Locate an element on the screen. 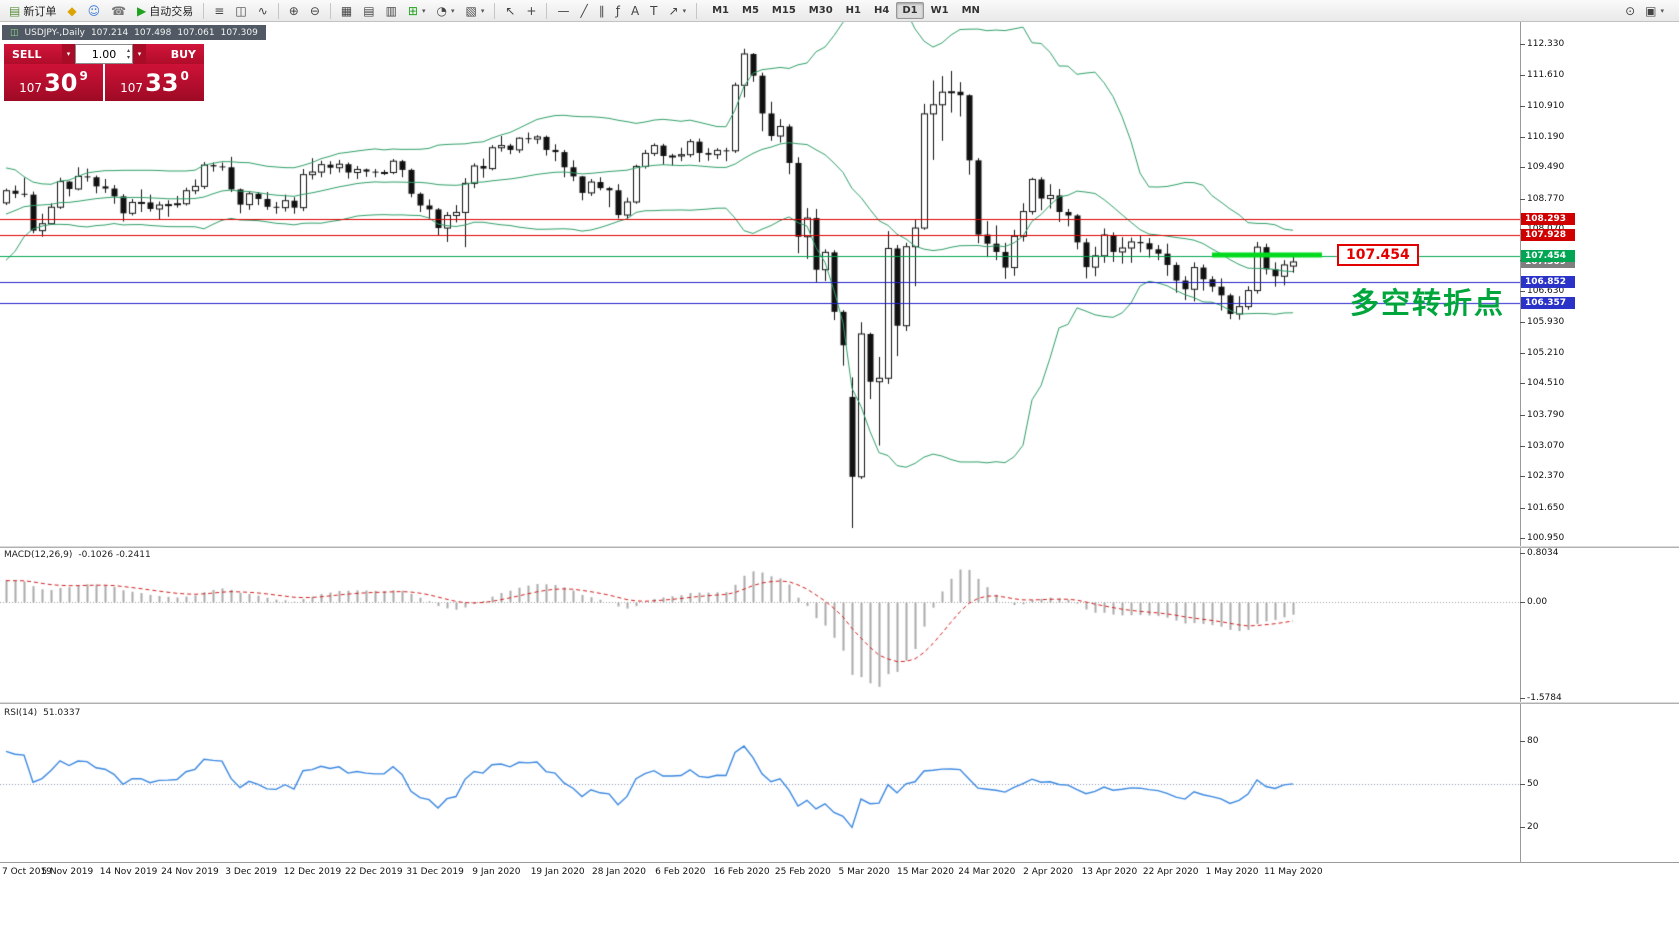  buy-options-caret-icon: ▾ is located at coordinates (139, 54).